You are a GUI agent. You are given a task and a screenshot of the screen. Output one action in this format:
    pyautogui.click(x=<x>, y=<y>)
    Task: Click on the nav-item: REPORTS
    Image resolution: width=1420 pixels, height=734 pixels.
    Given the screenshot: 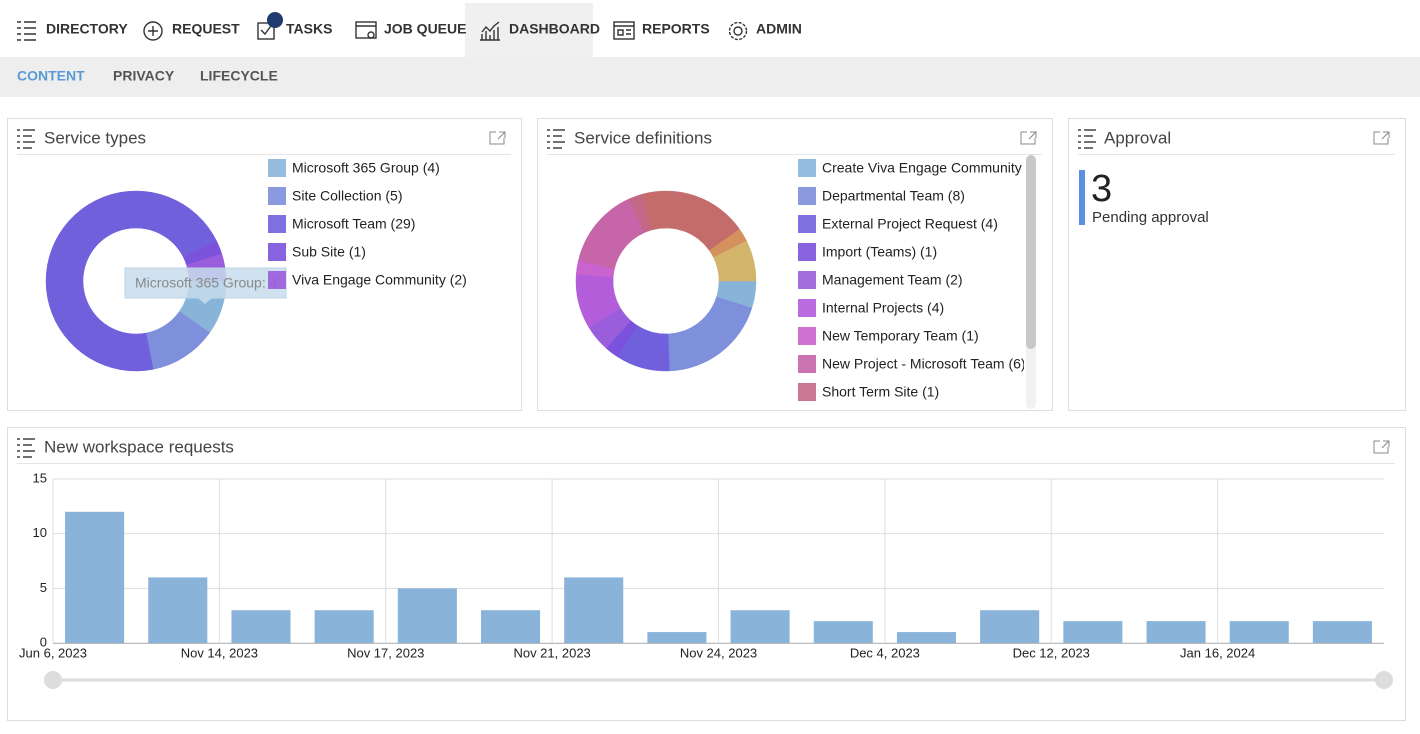 What is the action you would take?
    pyautogui.click(x=676, y=29)
    